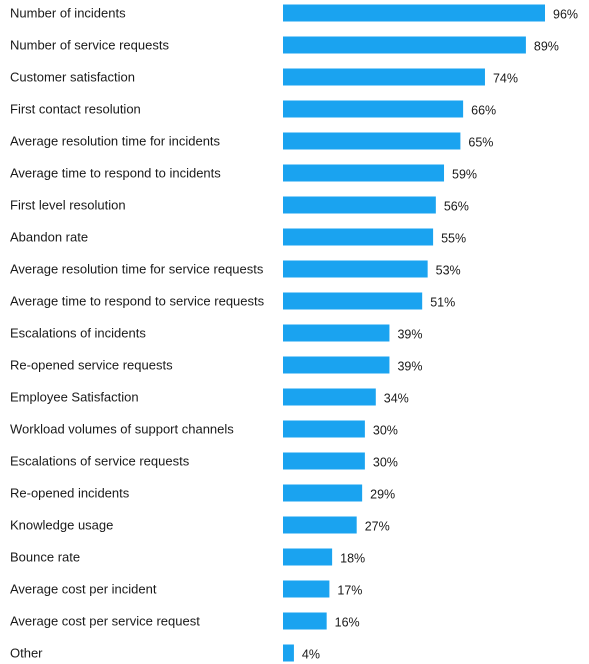 The height and width of the screenshot is (664, 589). Describe the element at coordinates (453, 239) in the screenshot. I see `value-label: 55%` at that location.